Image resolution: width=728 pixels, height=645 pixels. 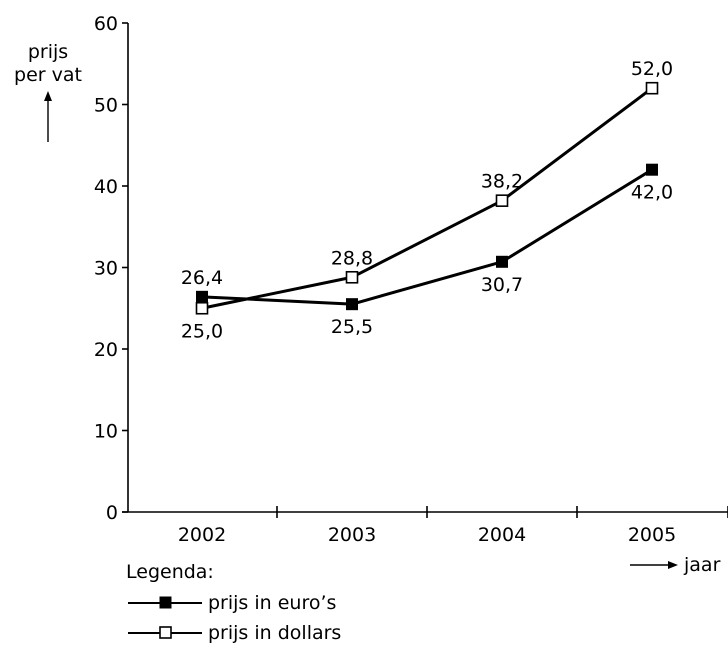 What do you see at coordinates (202, 278) in the screenshot?
I see `data-label-euro: 26,4` at bounding box center [202, 278].